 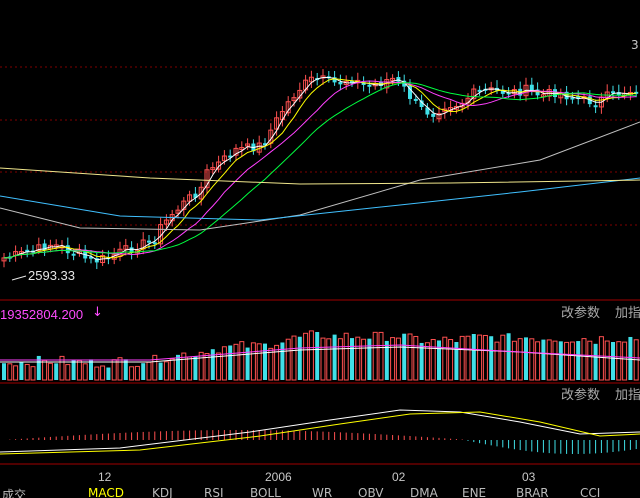 I want to click on tab-rsi: RSI, so click(x=214, y=492).